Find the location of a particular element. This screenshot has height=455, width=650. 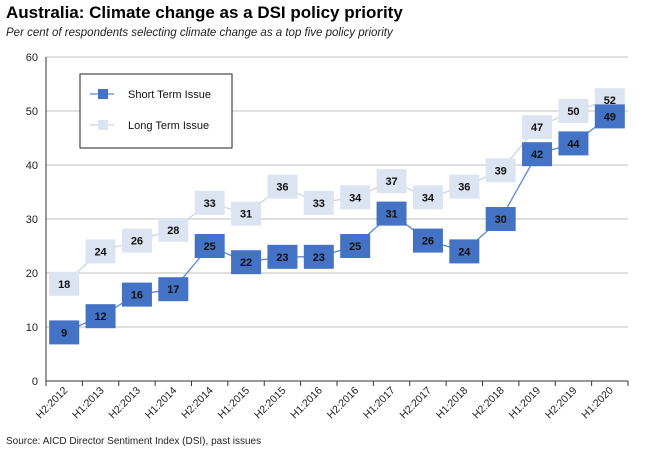

legend-marker-short-term is located at coordinates (103, 94).